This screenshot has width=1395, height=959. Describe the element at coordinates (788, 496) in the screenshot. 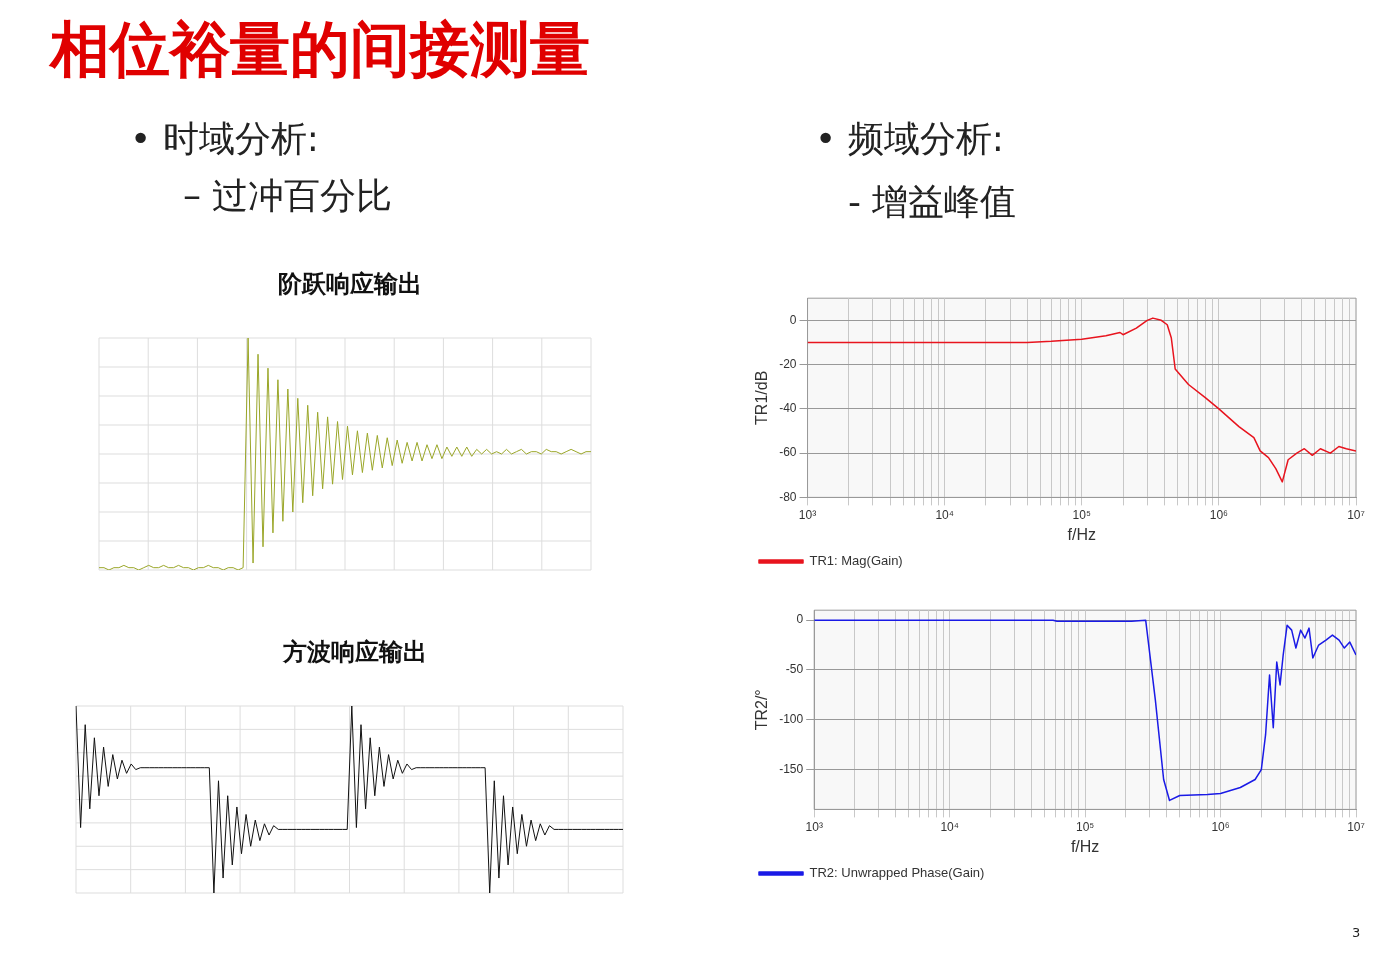

I see `y-tick-label: -80` at that location.